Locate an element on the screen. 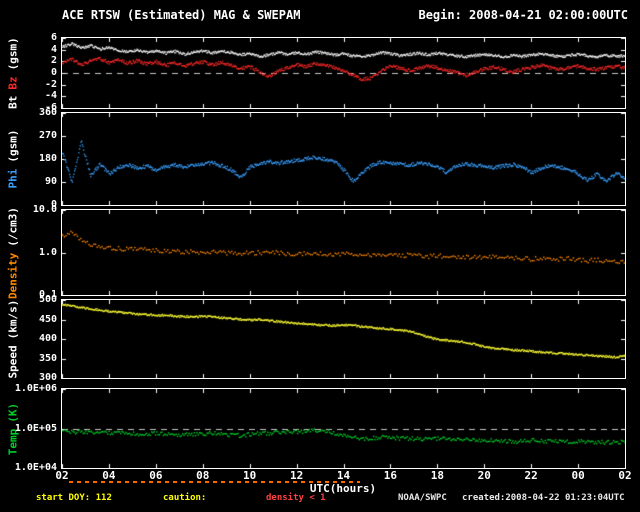 This screenshot has width=640, height=512. x-tick-label: 14 is located at coordinates (343, 475).